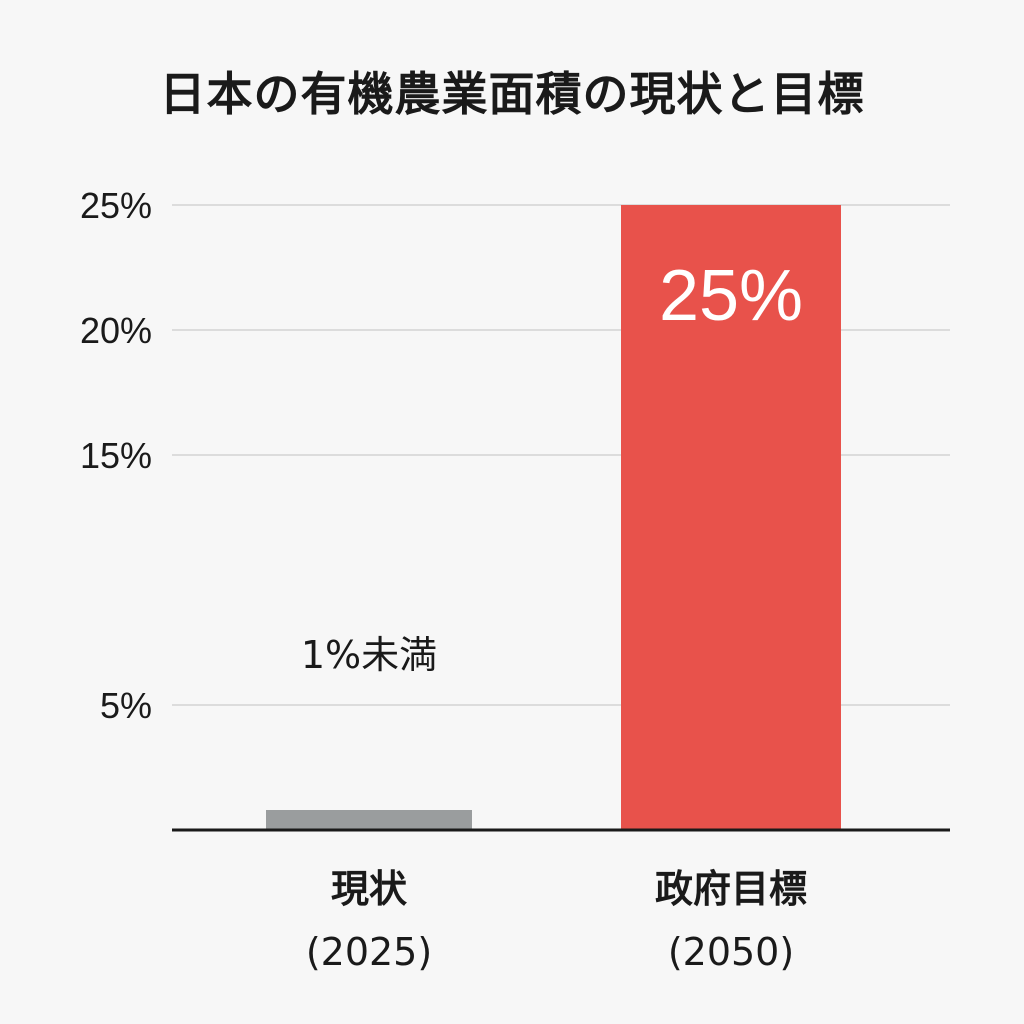 This screenshot has width=1024, height=1024. What do you see at coordinates (369, 889) in the screenshot?
I see `x-category-label: 現状` at bounding box center [369, 889].